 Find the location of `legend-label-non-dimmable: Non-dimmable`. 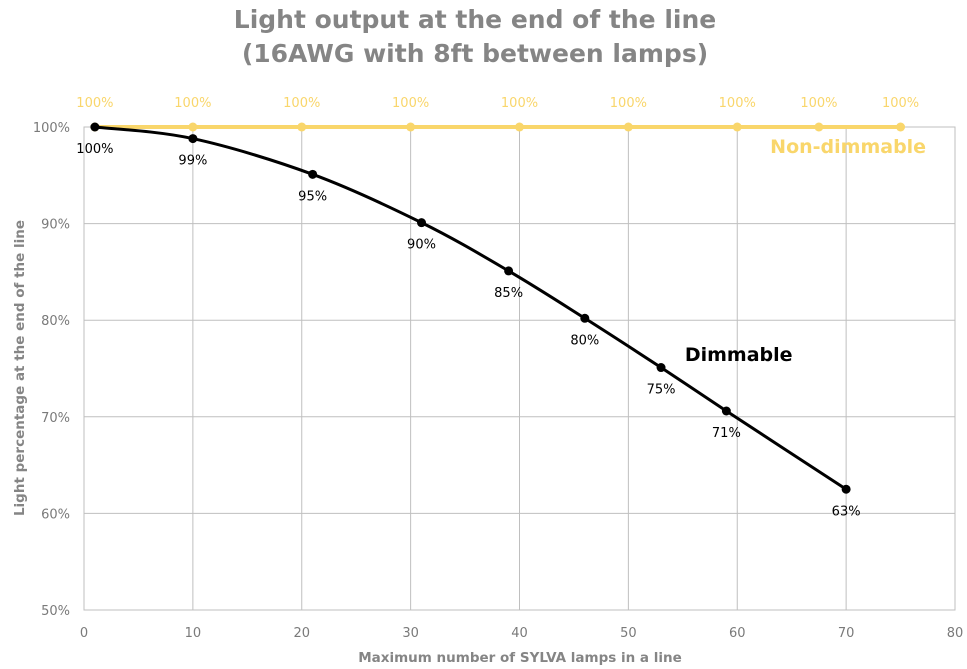

legend-label-non-dimmable: Non-dimmable is located at coordinates (848, 147).